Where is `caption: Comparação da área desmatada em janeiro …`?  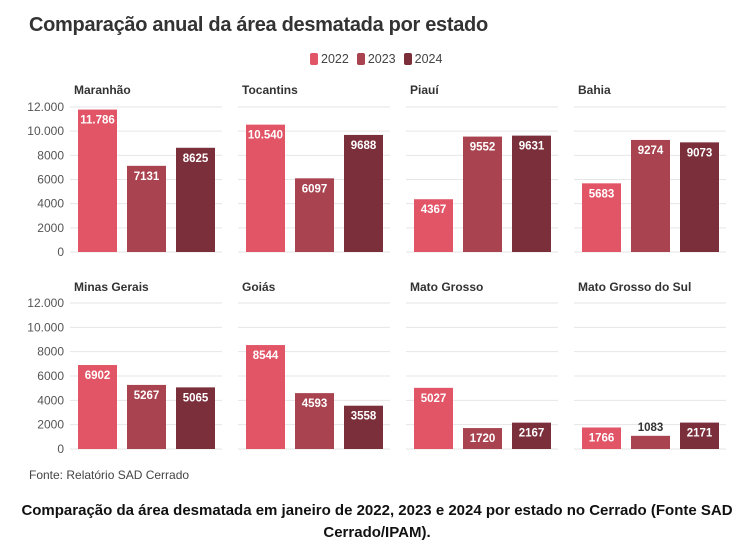 caption: Comparação da área desmatada em janeiro … is located at coordinates (377, 521).